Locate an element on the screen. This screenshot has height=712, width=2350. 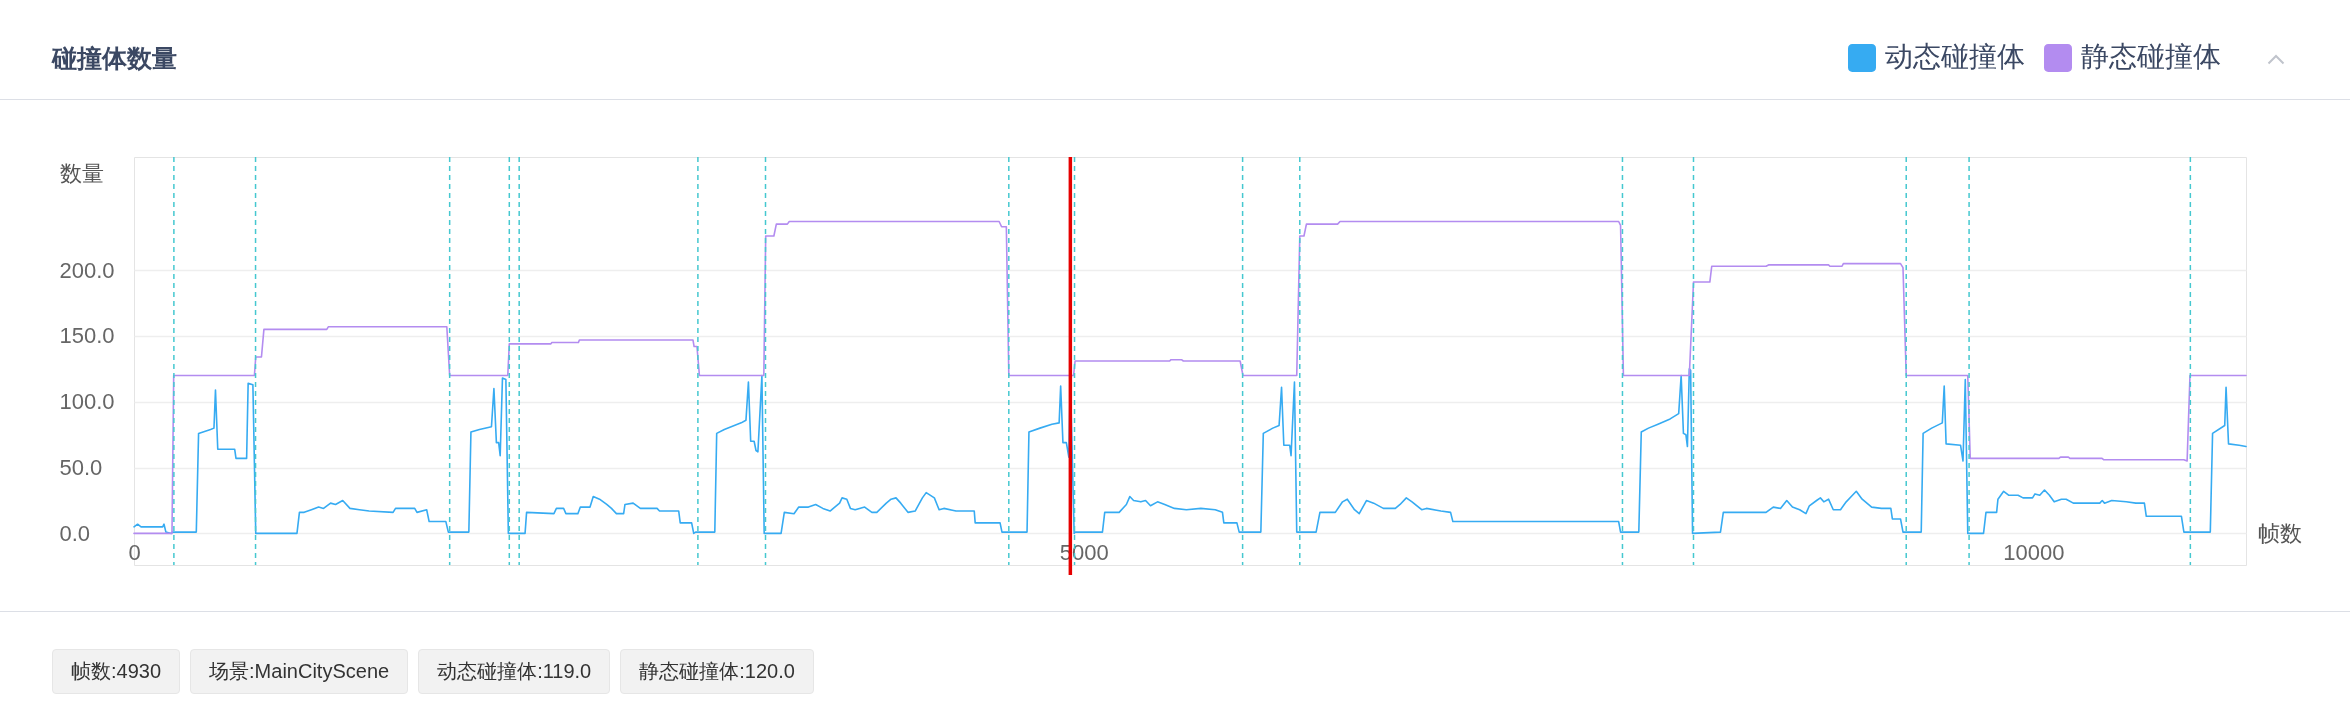
text: 动态碰撞体:119.0 is located at coordinates (514, 671).